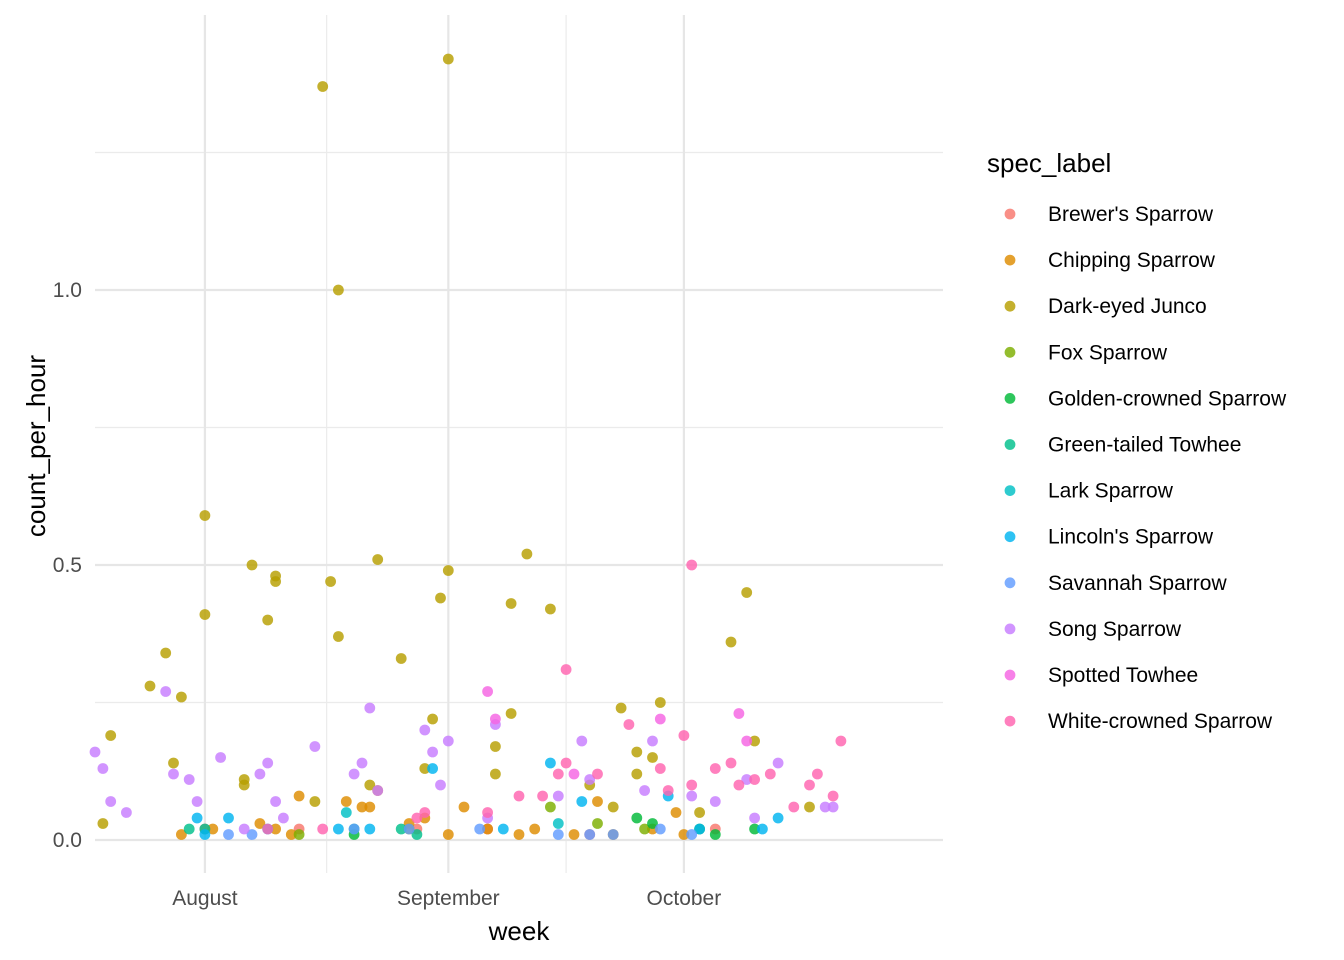 This screenshot has width=1344, height=960. What do you see at coordinates (36, 446) in the screenshot?
I see `y-axis-title: count_per_hour` at bounding box center [36, 446].